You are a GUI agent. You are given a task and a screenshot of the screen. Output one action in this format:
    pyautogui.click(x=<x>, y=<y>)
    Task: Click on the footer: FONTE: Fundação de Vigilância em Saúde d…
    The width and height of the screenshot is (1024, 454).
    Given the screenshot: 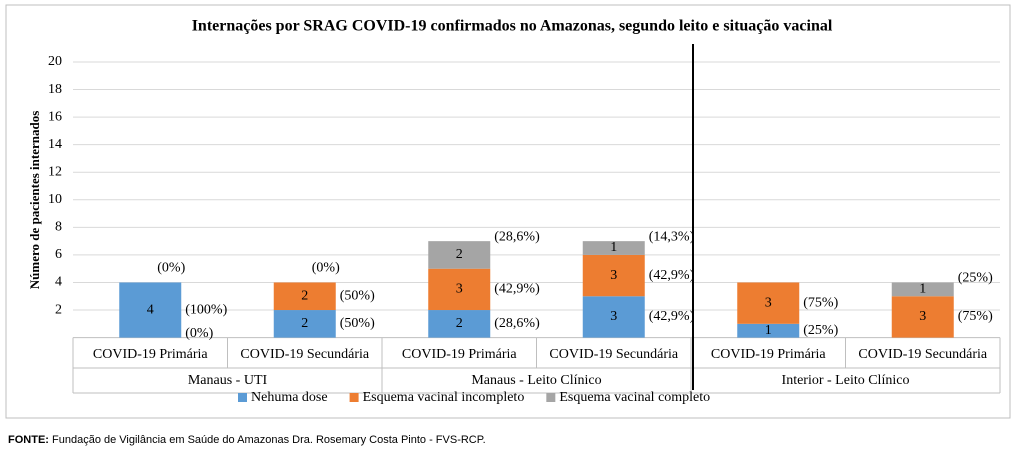 What is the action you would take?
    pyautogui.click(x=247, y=440)
    